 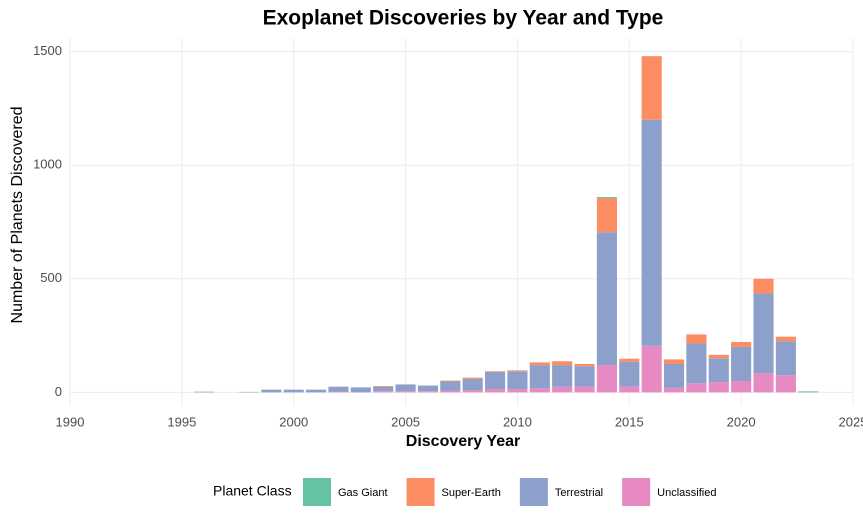 What do you see at coordinates (47, 50) in the screenshot?
I see `y-tick-label: 1500` at bounding box center [47, 50].